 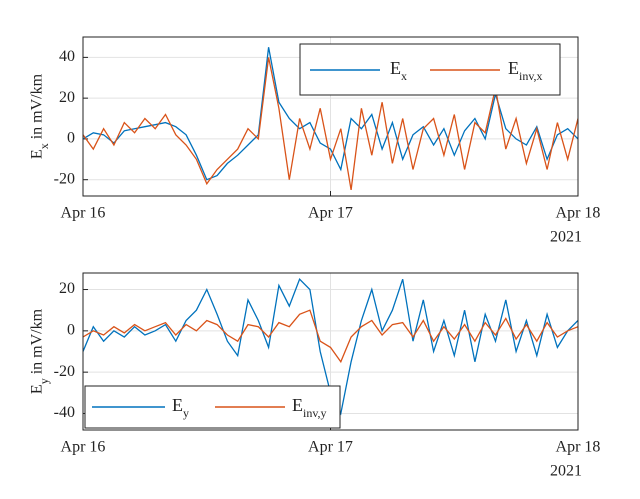 What do you see at coordinates (64, 412) in the screenshot?
I see `y-tick-label: -40` at bounding box center [64, 412].